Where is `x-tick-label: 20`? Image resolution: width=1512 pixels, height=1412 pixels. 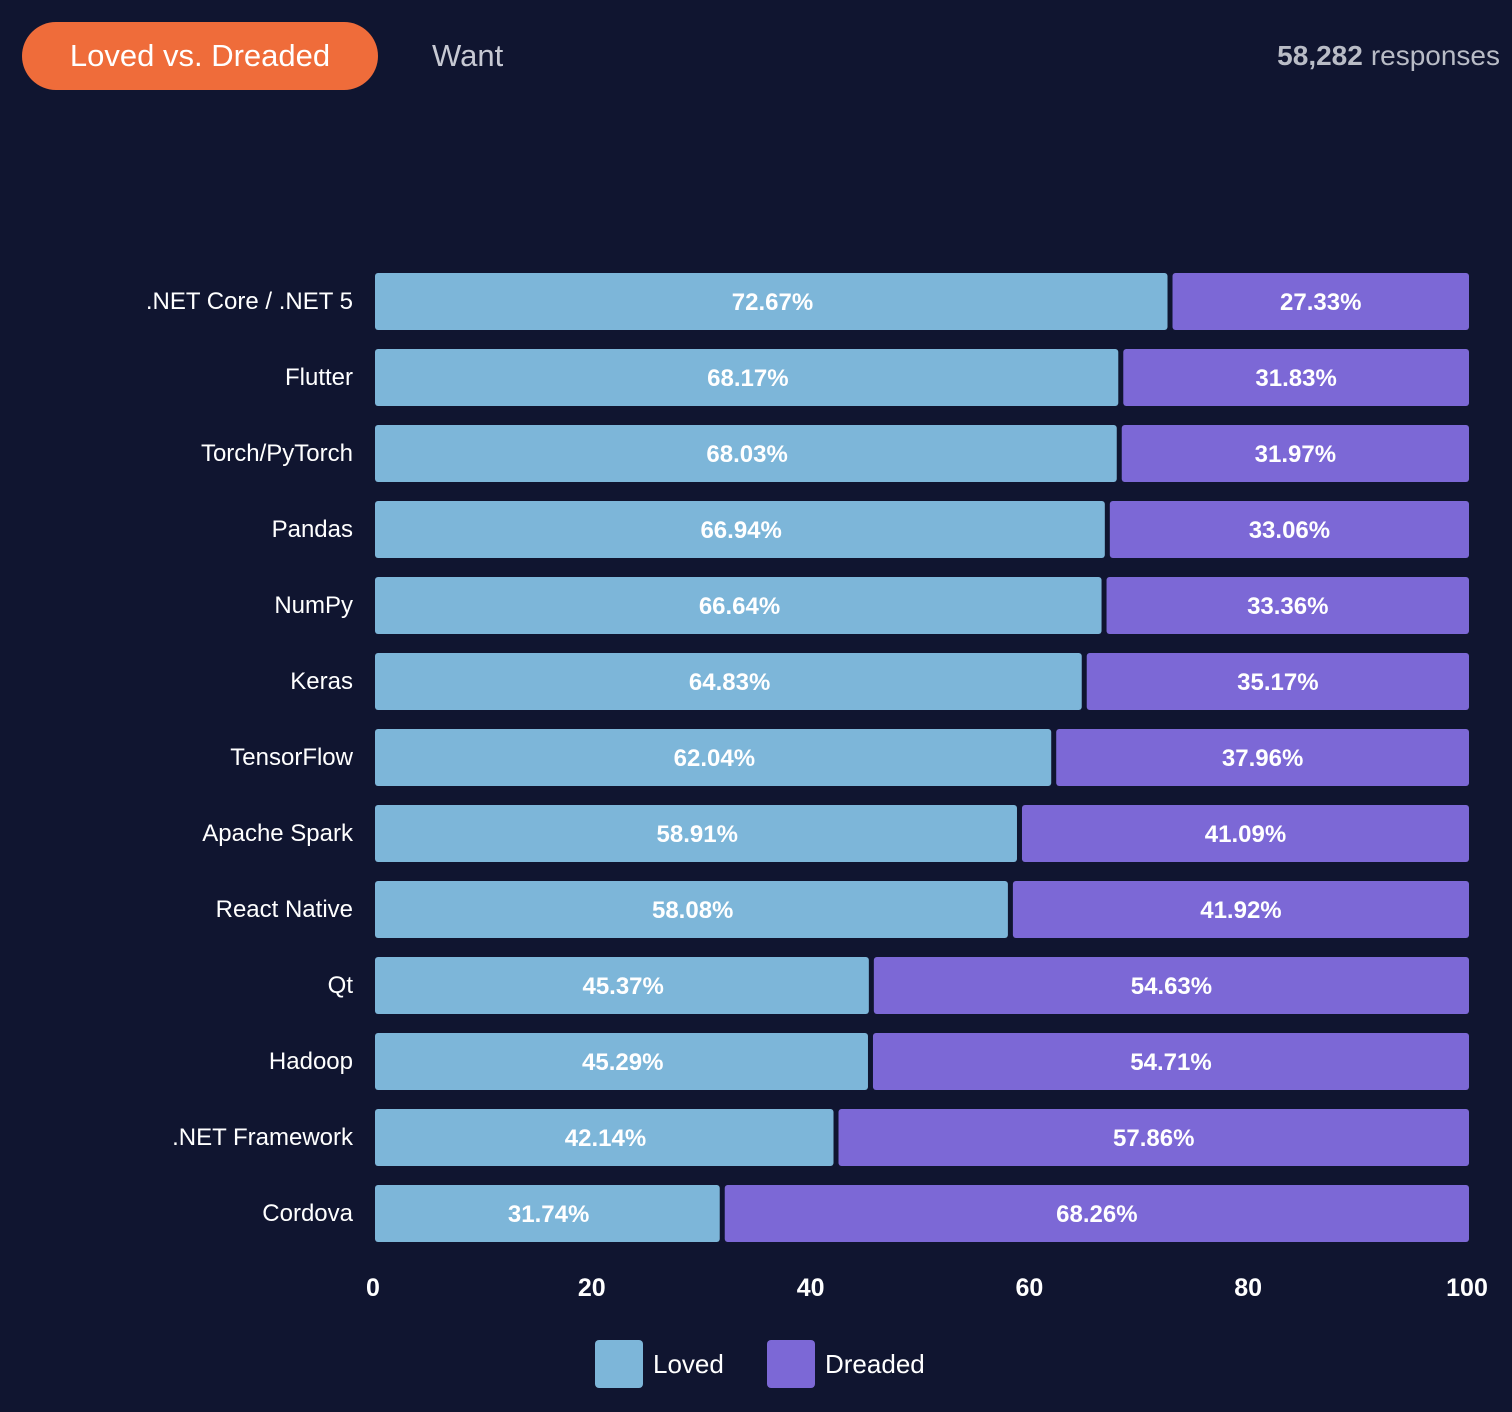
x-tick-label: 20 is located at coordinates (592, 1288).